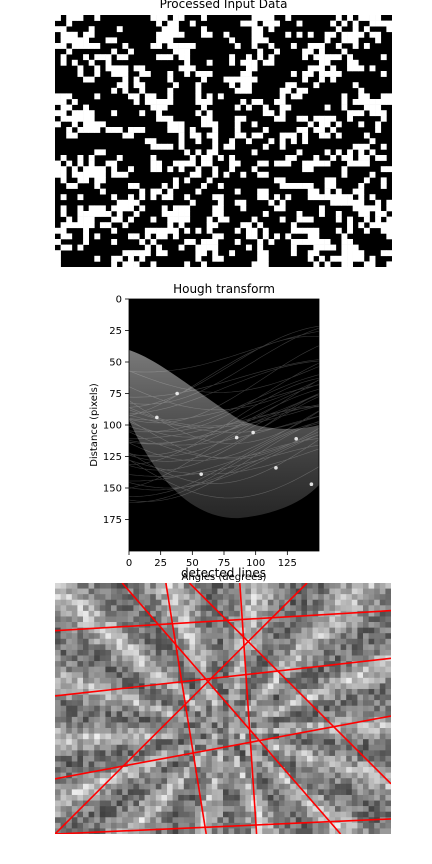  Describe the element at coordinates (223, 5) in the screenshot. I see `processed-input-title: Processed Input Data` at that location.